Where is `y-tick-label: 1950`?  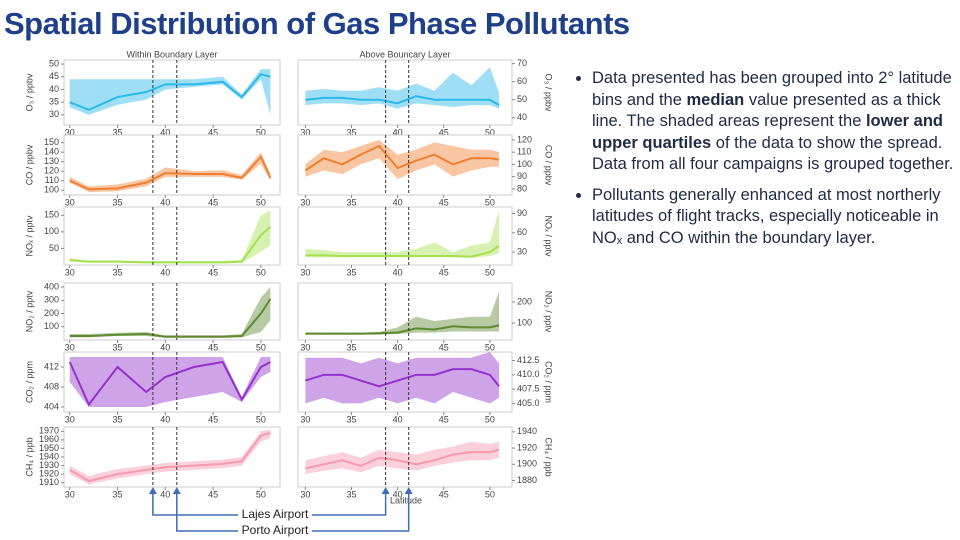
y-tick-label: 1950 is located at coordinates (49, 448).